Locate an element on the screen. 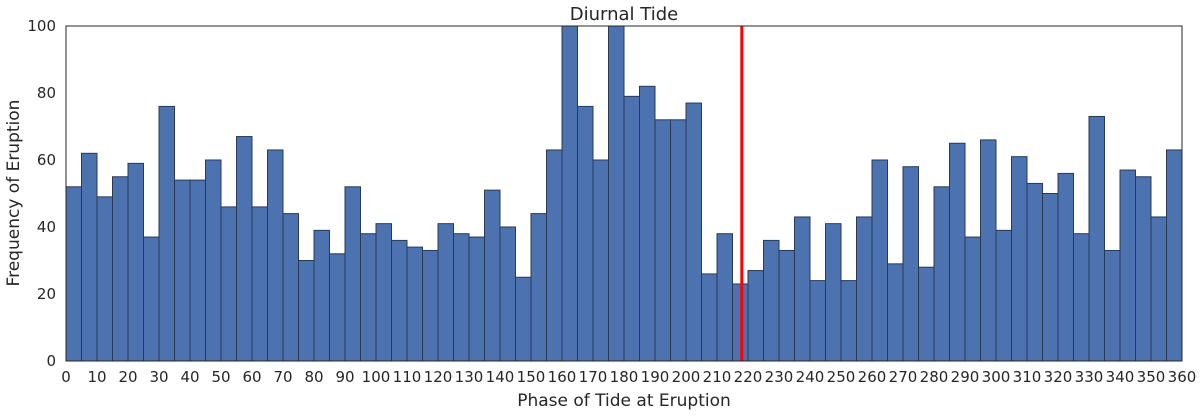 The height and width of the screenshot is (417, 1201). y-tick-label: 100 is located at coordinates (41, 26).